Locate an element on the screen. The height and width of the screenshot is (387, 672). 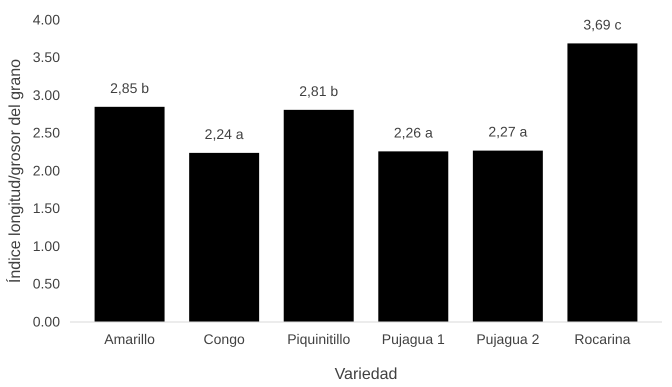
y-axis-title: Índice longitud/grosor del grano is located at coordinates (15, 171).